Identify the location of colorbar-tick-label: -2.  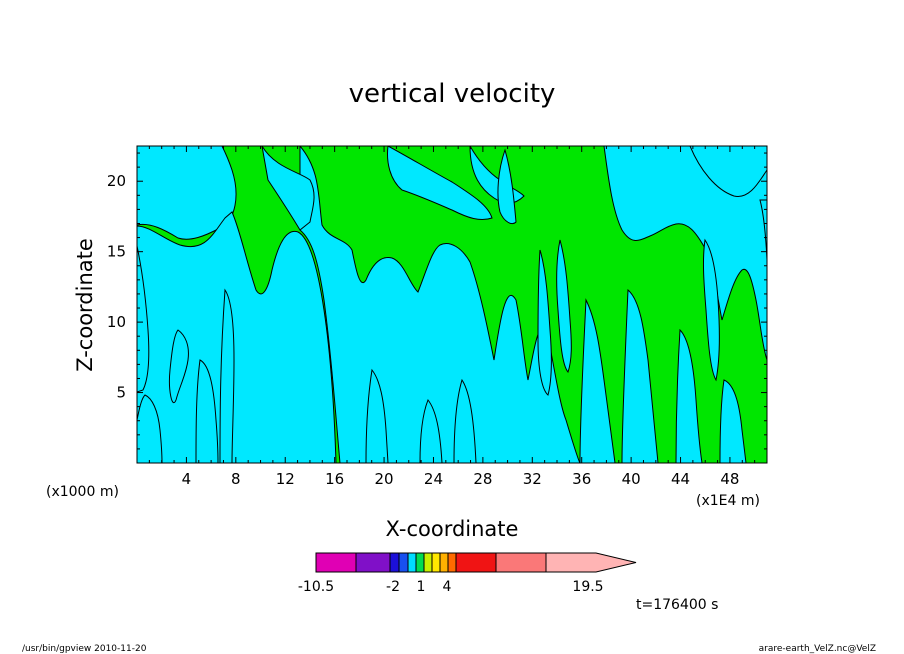
(393, 587).